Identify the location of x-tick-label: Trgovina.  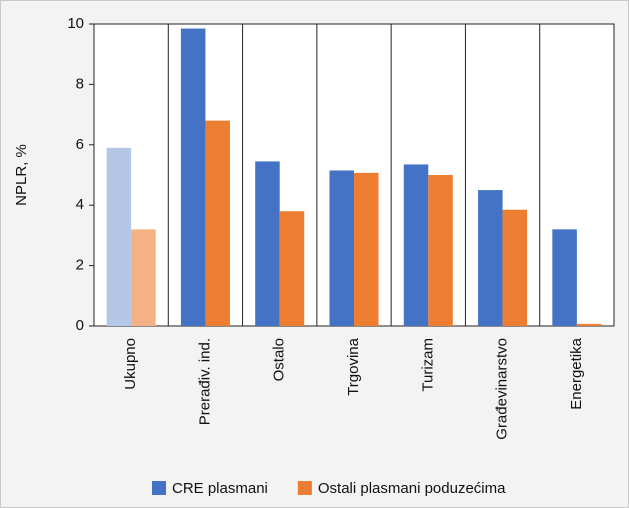
(353, 366).